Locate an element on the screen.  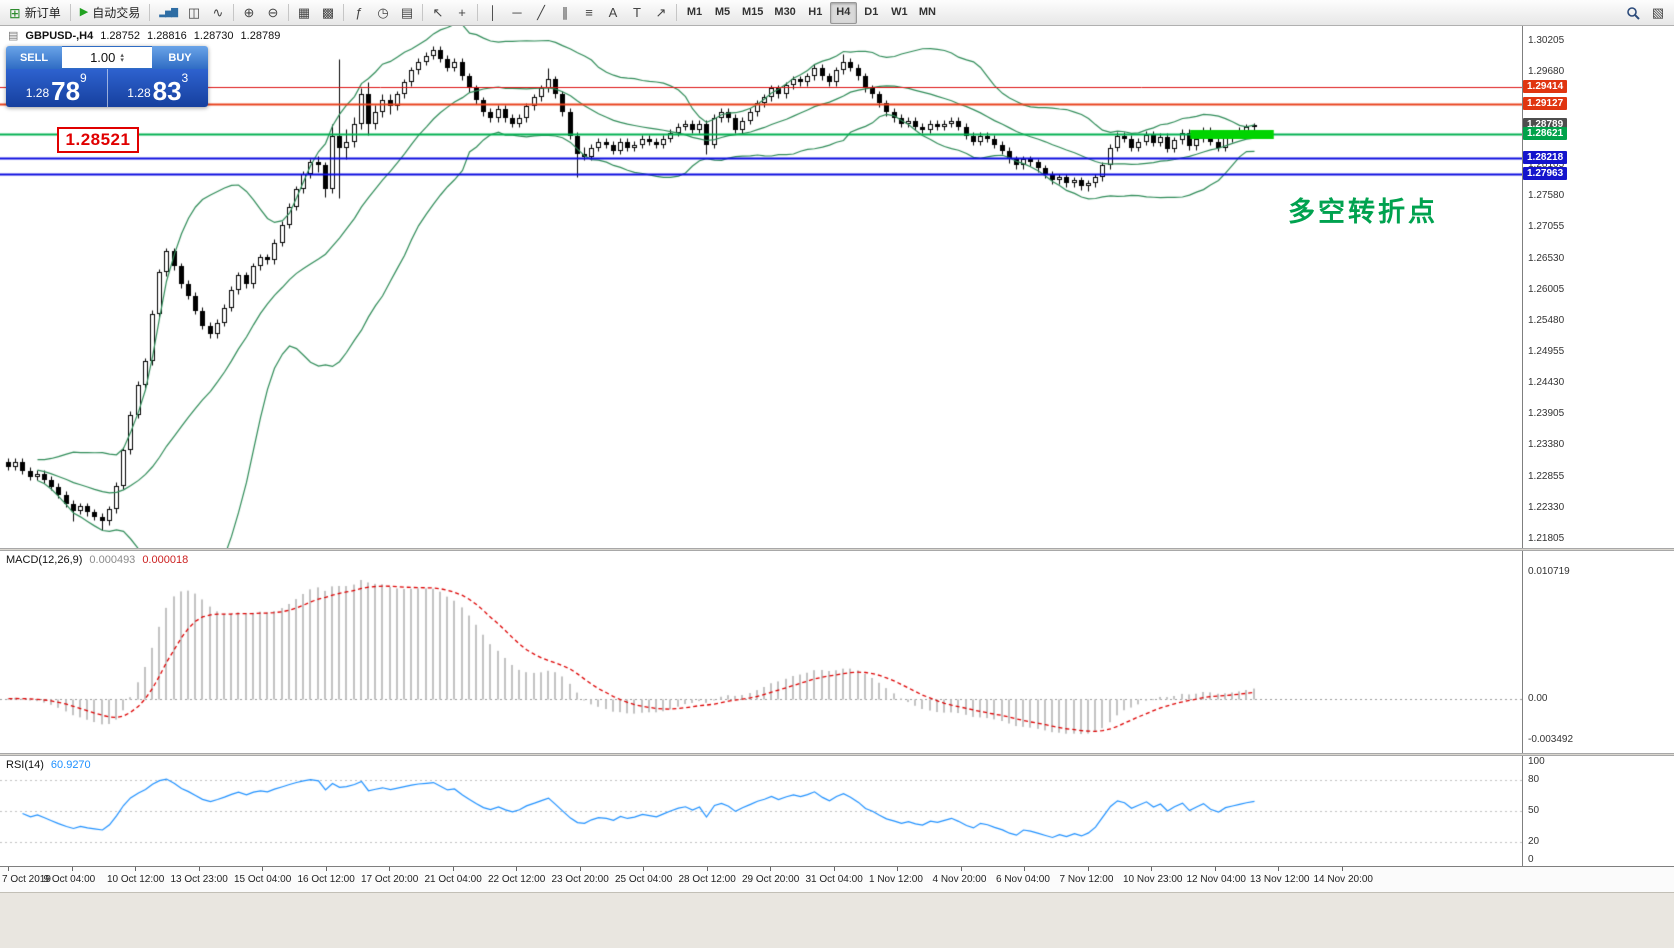
periods-icon: ◷ is located at coordinates (383, 13).